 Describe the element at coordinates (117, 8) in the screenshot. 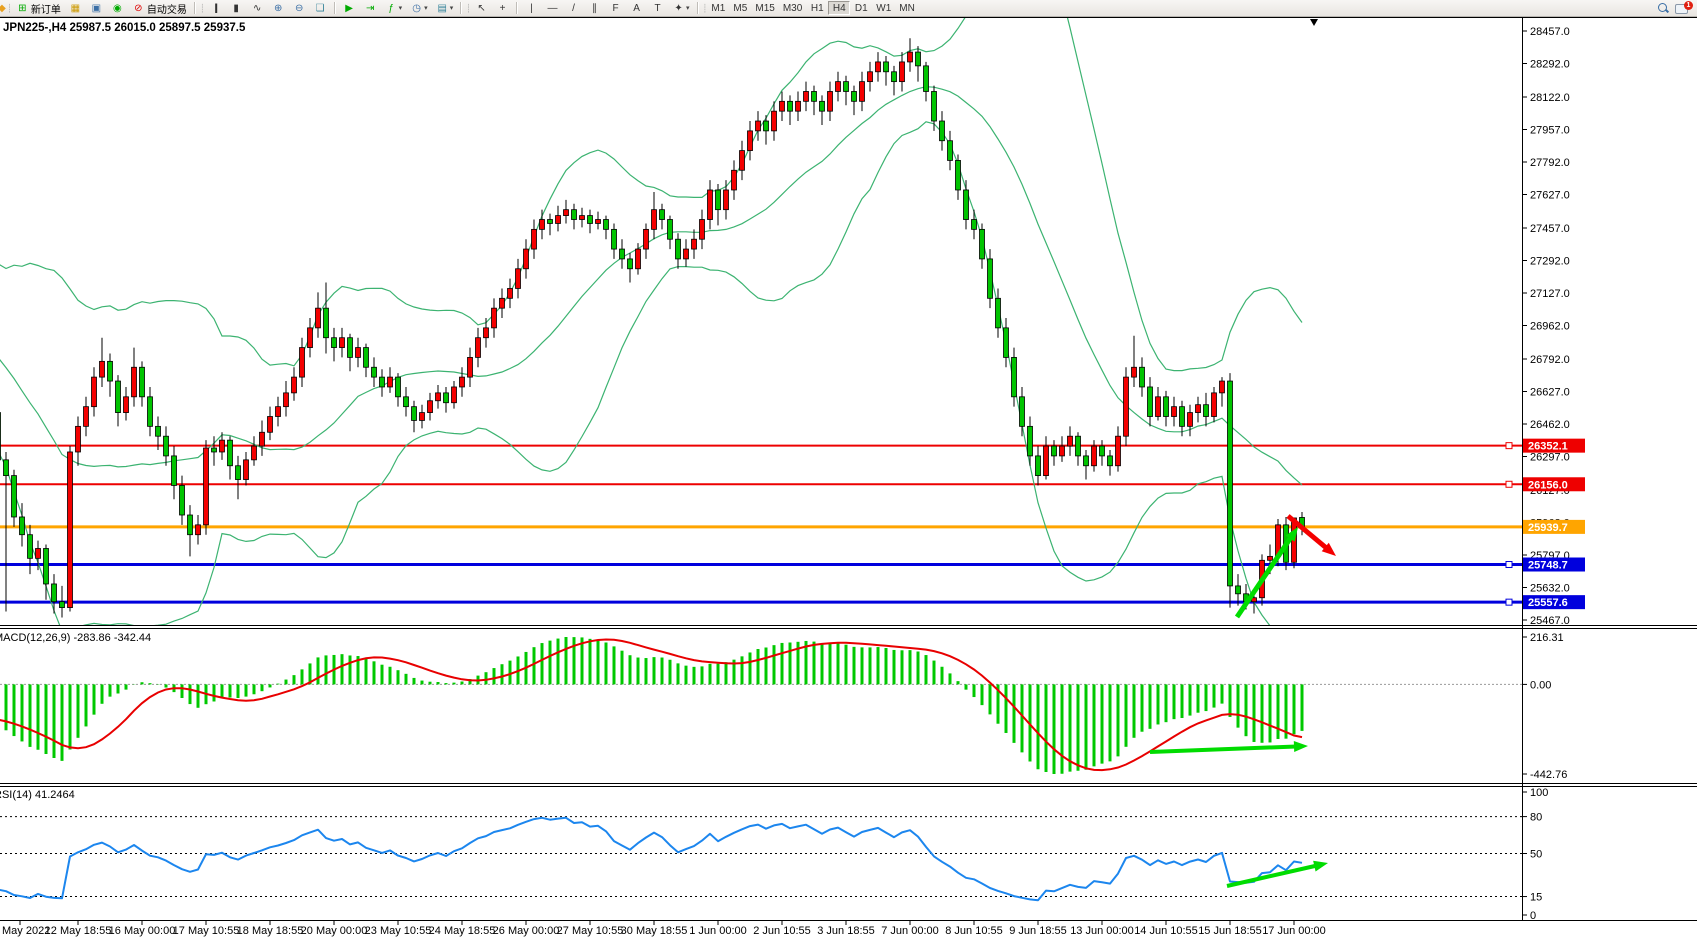

I see `signals-button: ◉` at that location.